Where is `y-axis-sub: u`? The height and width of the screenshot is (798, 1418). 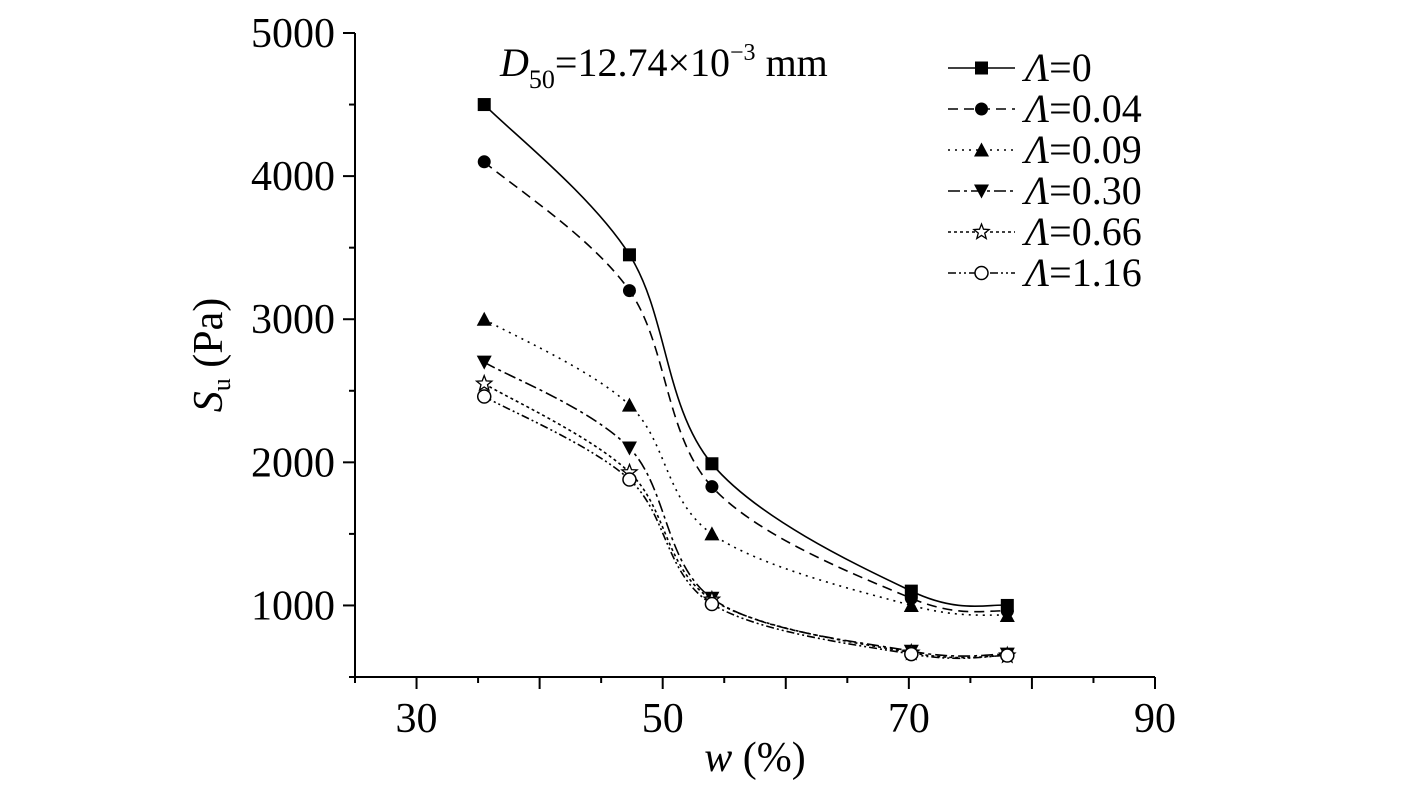
y-axis-sub: u is located at coordinates (221, 384).